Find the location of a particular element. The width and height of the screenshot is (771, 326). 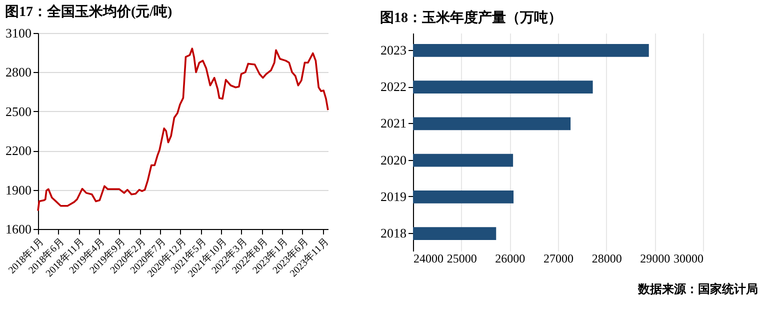

y-tick-label: 2023 is located at coordinates (393, 50).